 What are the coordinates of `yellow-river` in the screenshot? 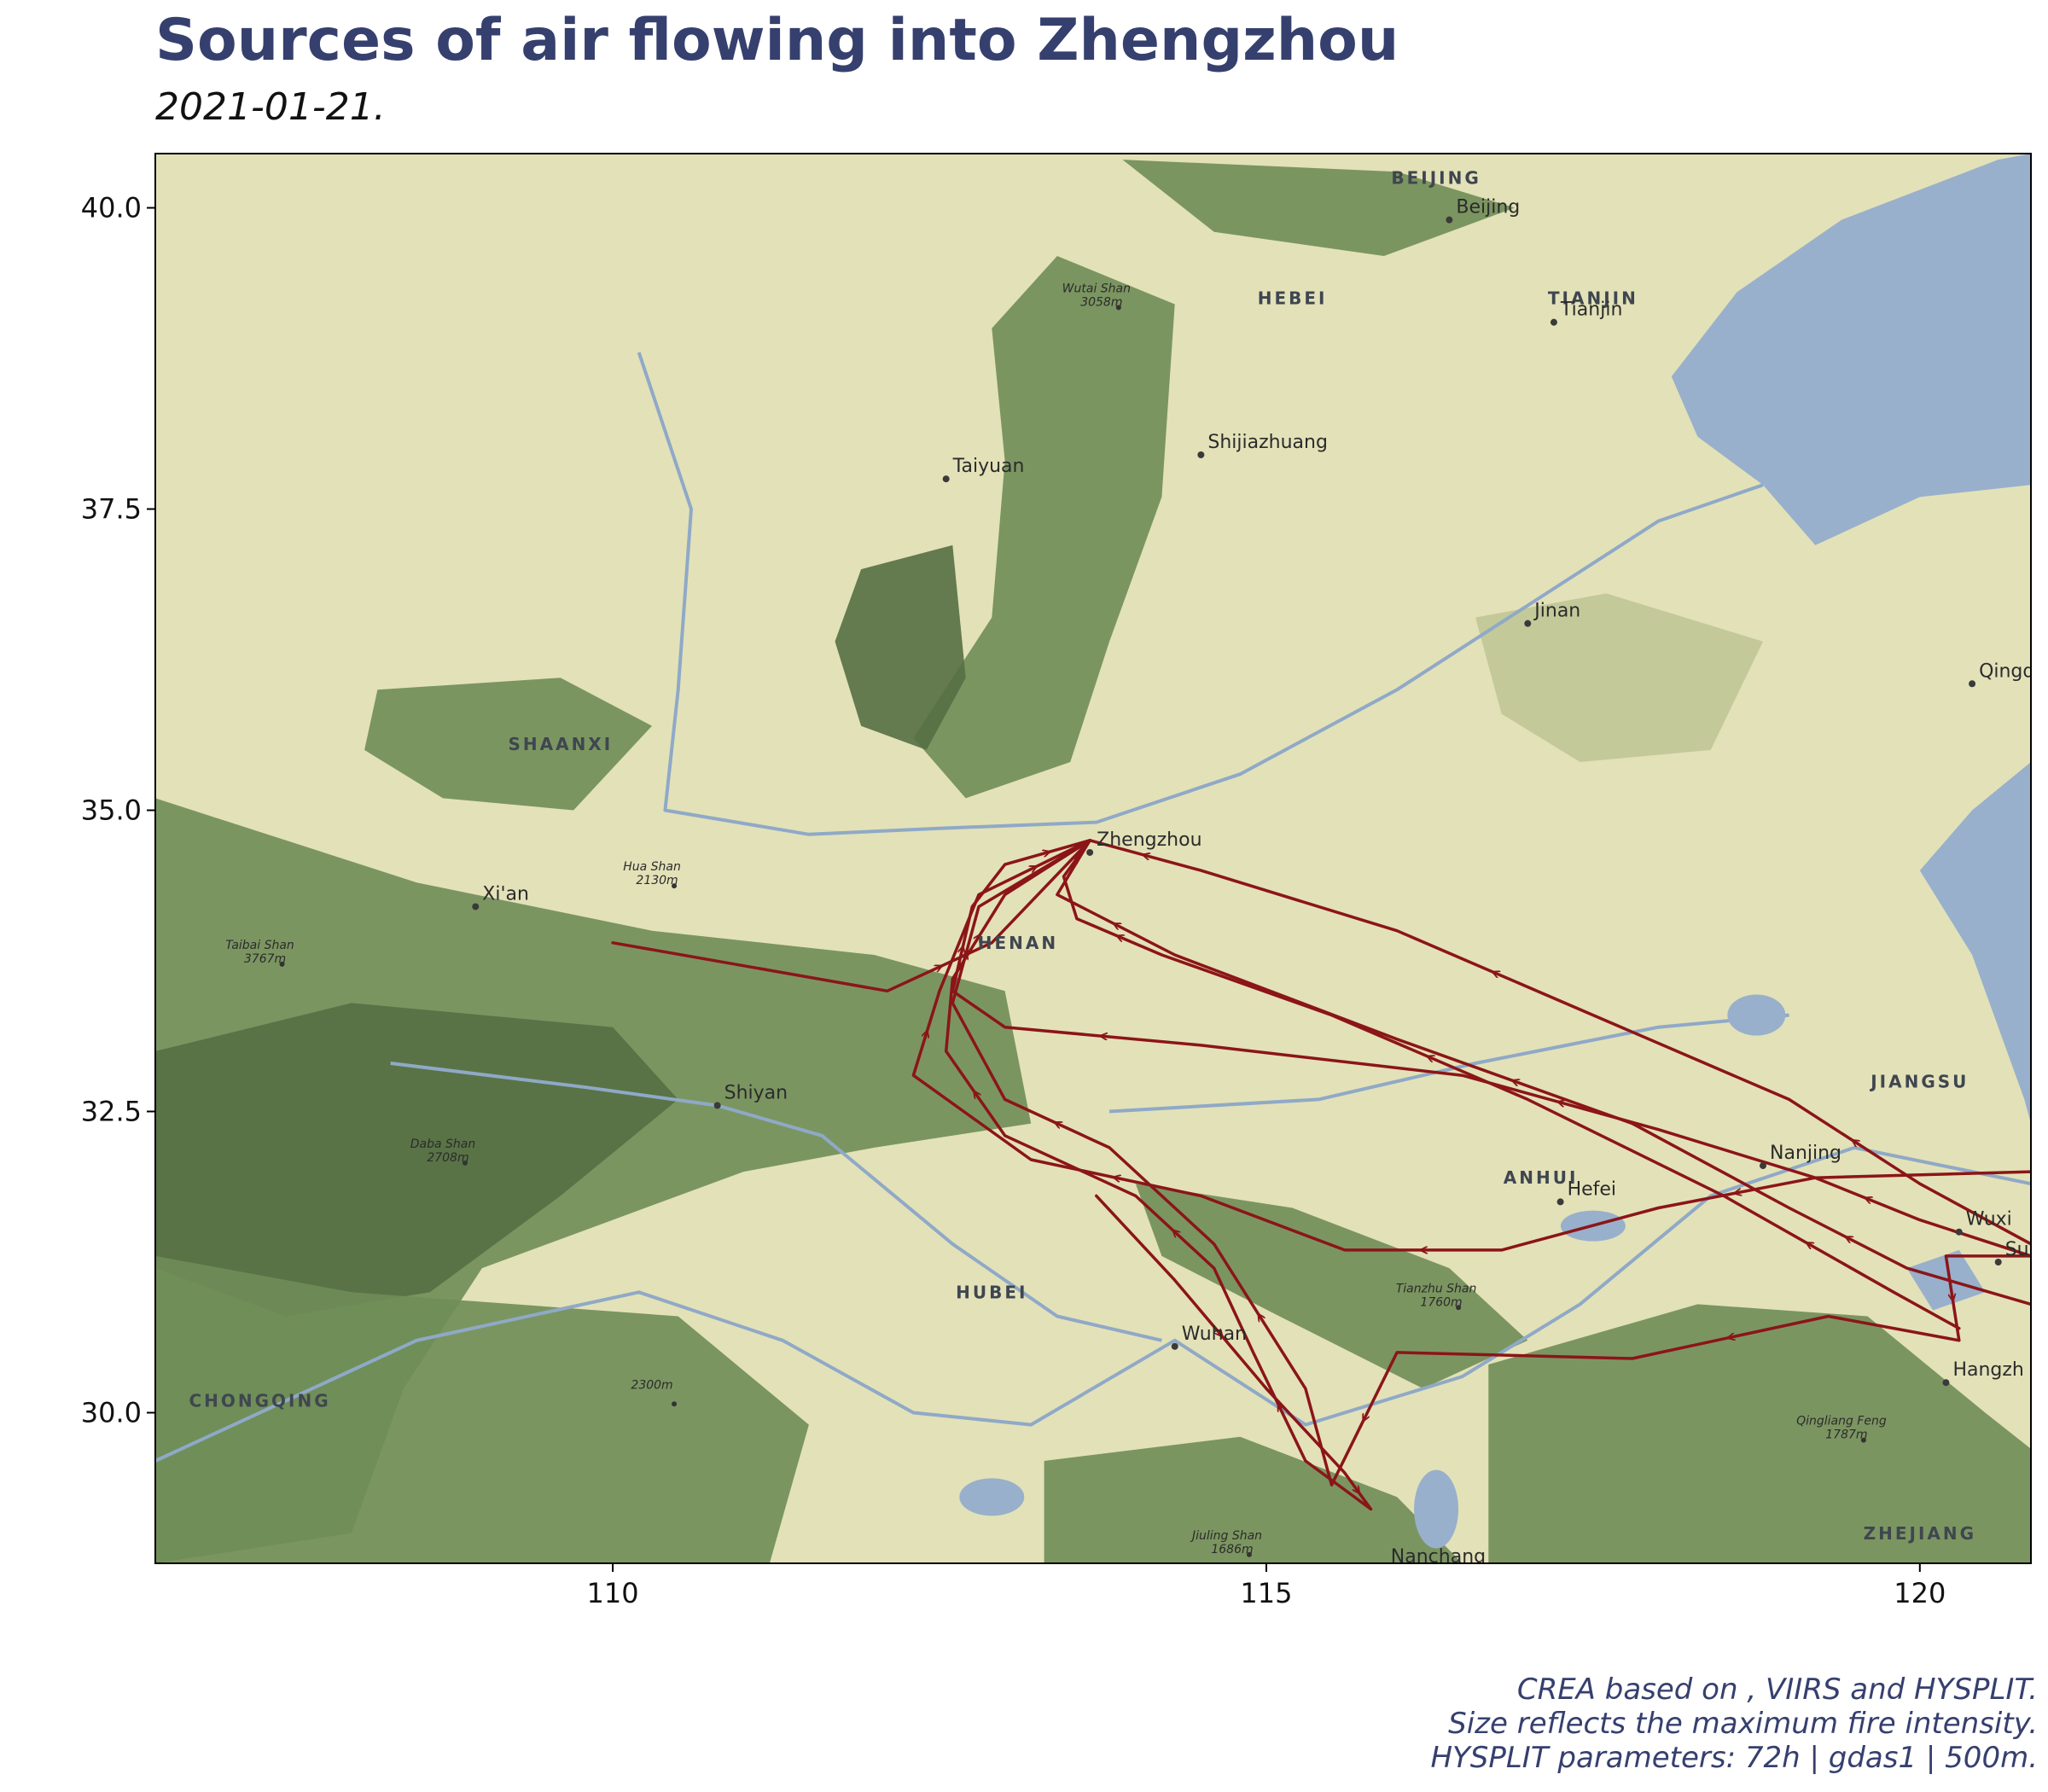 It's located at (1200, 594).